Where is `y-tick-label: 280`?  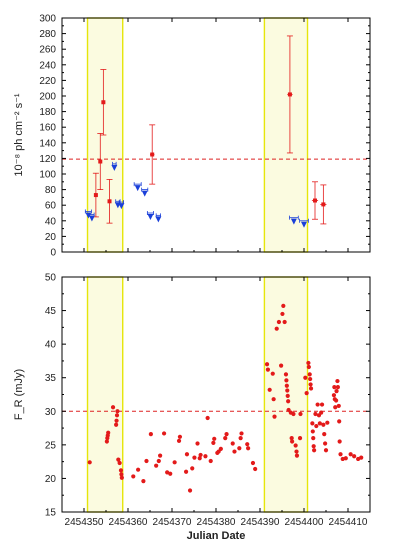
y-tick-label: 280 is located at coordinates (47, 34).